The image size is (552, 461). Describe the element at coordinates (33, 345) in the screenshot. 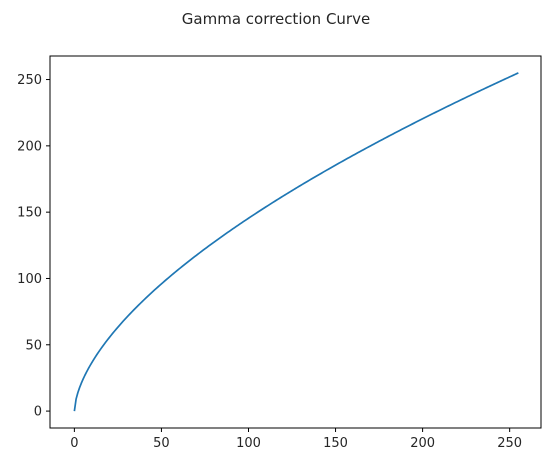

I see `y-tick-label: 50` at that location.